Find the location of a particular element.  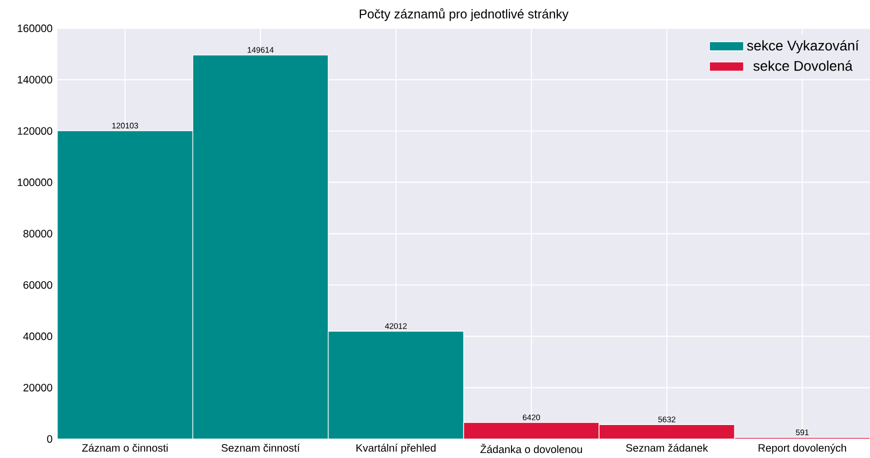

x-tick-label: Seznam žádanek is located at coordinates (667, 448).